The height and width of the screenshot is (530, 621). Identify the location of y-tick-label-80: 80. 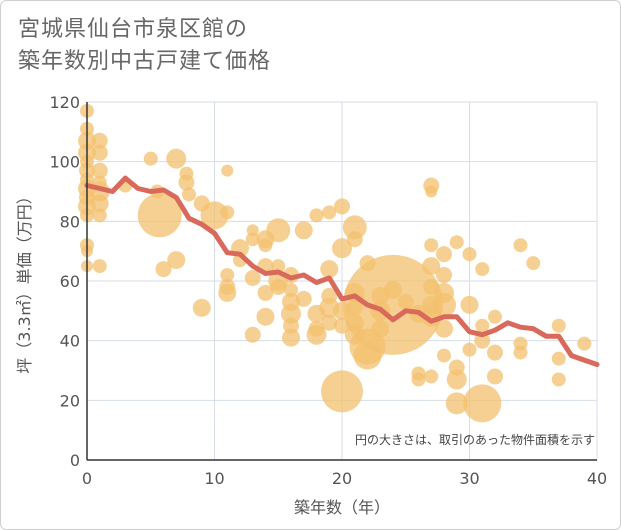
(70, 221).